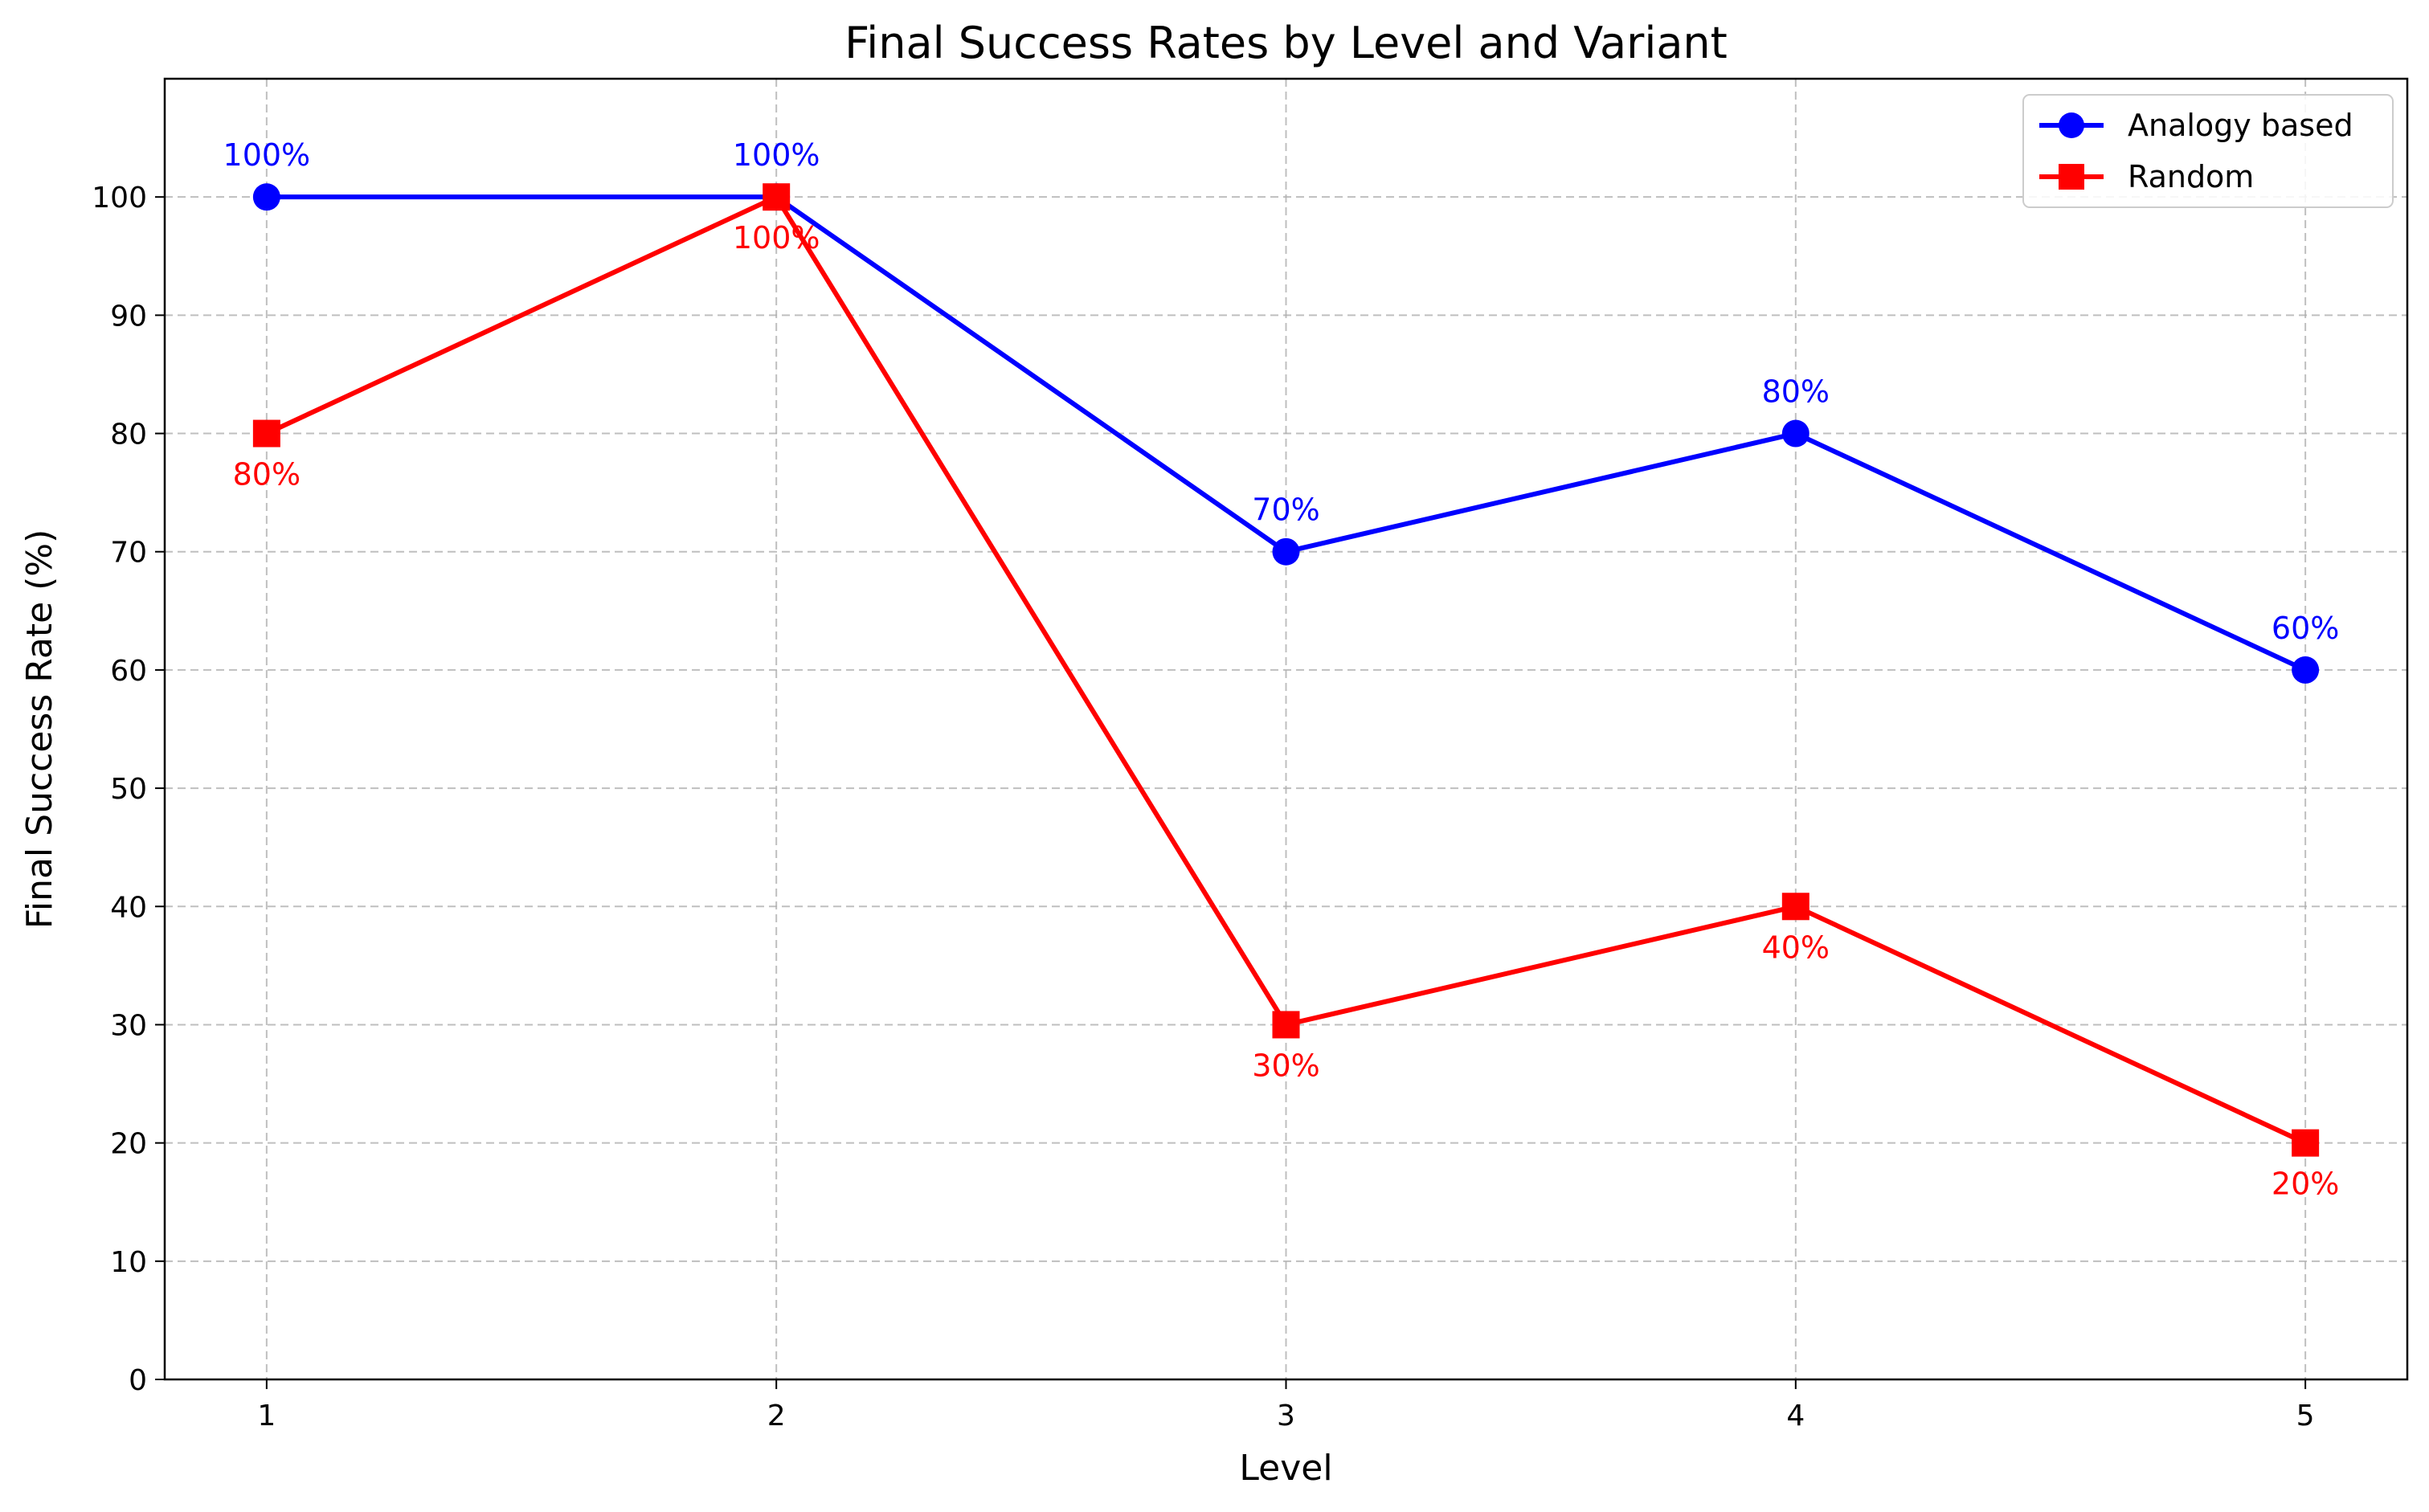 Image resolution: width=2429 pixels, height=1512 pixels. I want to click on data-label: 40%, so click(1796, 947).